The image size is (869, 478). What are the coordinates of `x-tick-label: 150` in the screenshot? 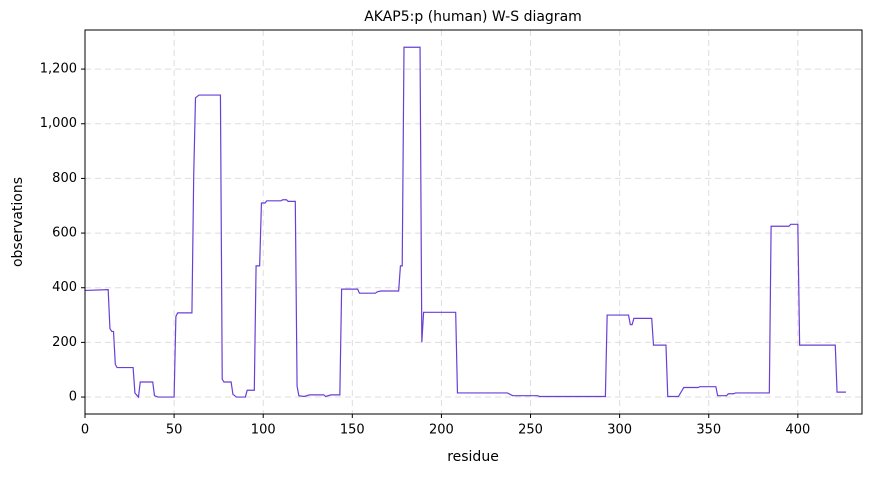 It's located at (352, 430).